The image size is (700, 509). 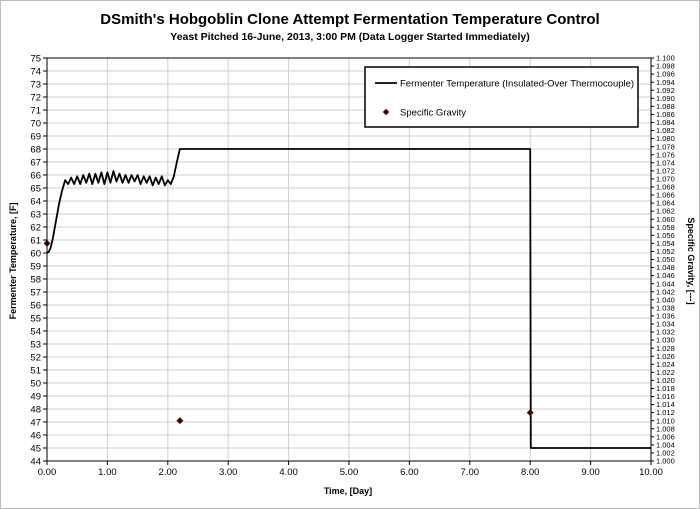 I want to click on y2-tick-label: 1.082, so click(x=665, y=130).